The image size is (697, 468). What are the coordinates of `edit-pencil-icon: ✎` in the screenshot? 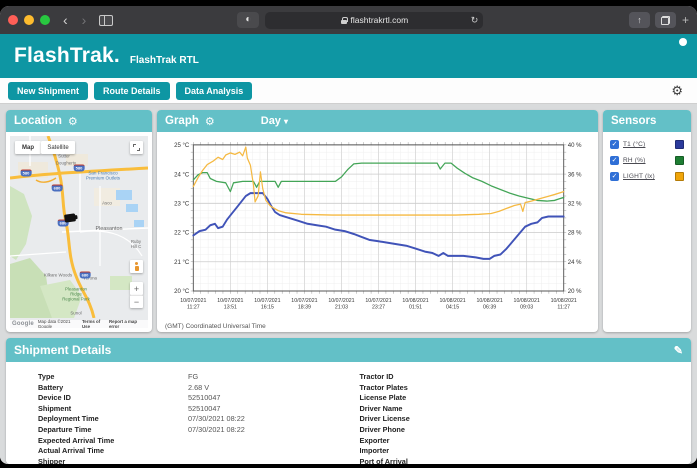 It's located at (678, 350).